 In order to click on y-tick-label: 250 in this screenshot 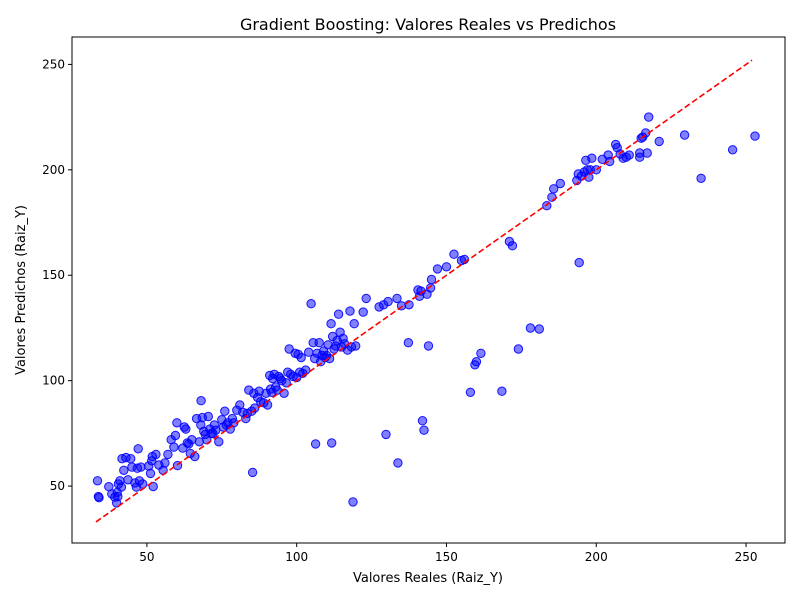, I will do `click(53, 64)`.